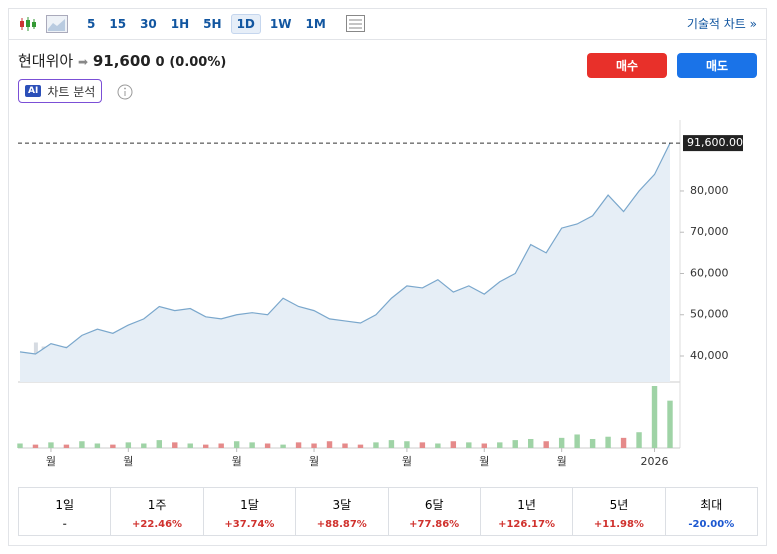  Describe the element at coordinates (157, 524) in the screenshot. I see `period-value: +22.46%` at that location.